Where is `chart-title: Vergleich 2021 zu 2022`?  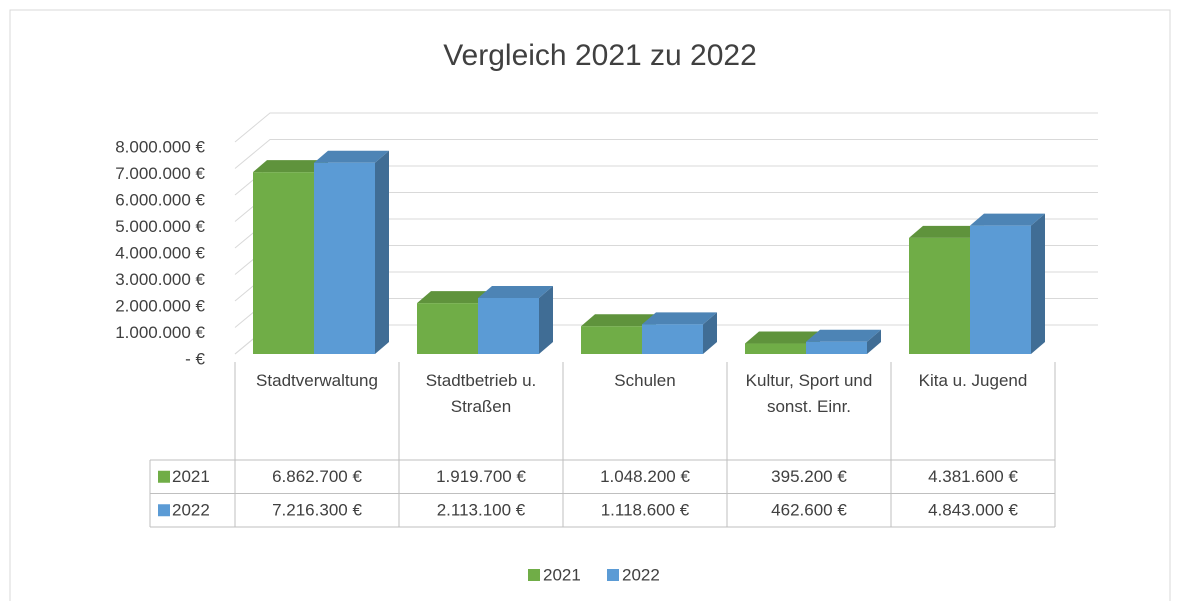
chart-title: Vergleich 2021 zu 2022 is located at coordinates (600, 55).